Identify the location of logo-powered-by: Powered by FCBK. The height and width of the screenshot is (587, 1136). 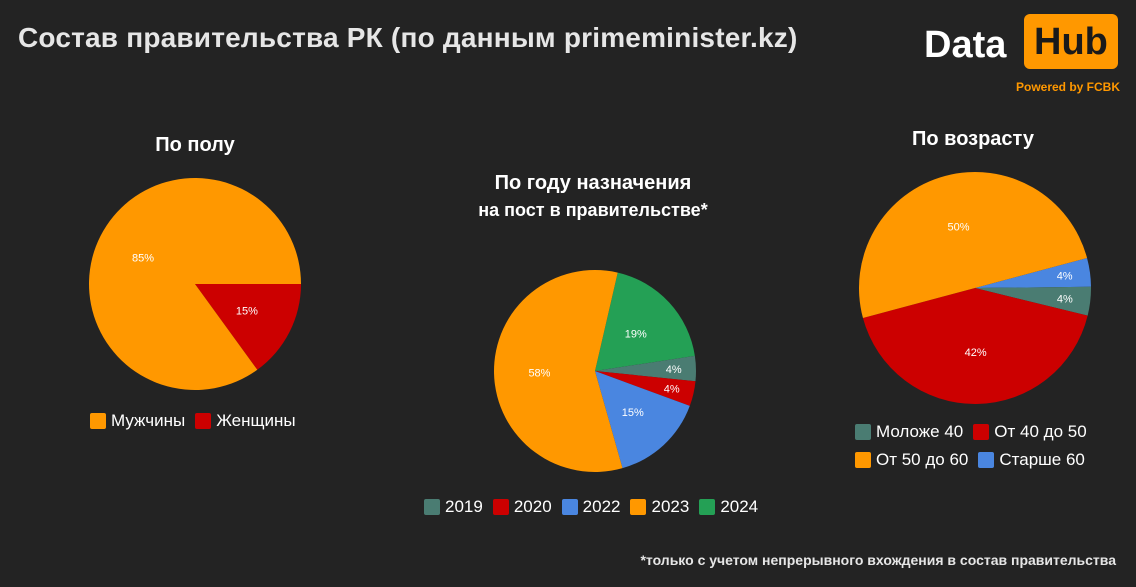
(1067, 87).